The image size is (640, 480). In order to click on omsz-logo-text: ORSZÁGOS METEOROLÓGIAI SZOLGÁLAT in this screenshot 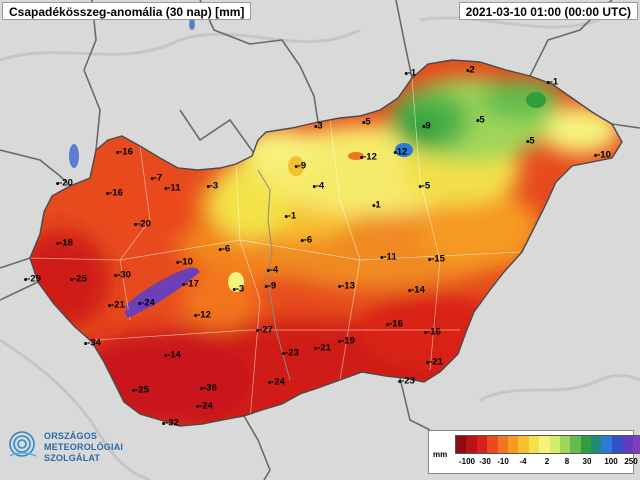, I will do `click(84, 447)`.